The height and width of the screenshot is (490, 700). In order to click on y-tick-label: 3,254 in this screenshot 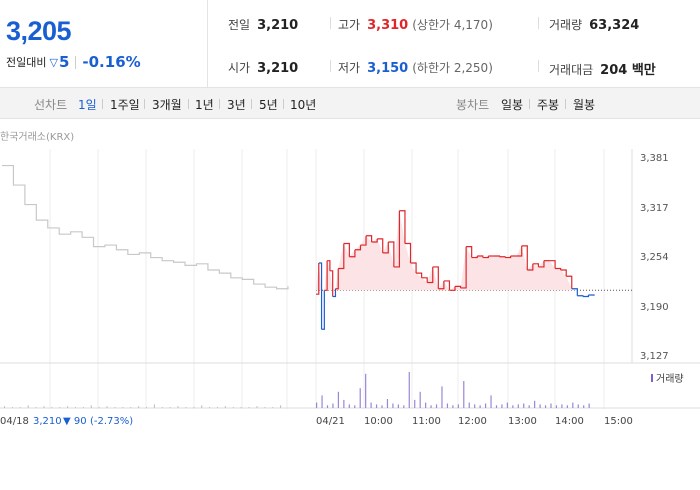, I will do `click(654, 257)`.